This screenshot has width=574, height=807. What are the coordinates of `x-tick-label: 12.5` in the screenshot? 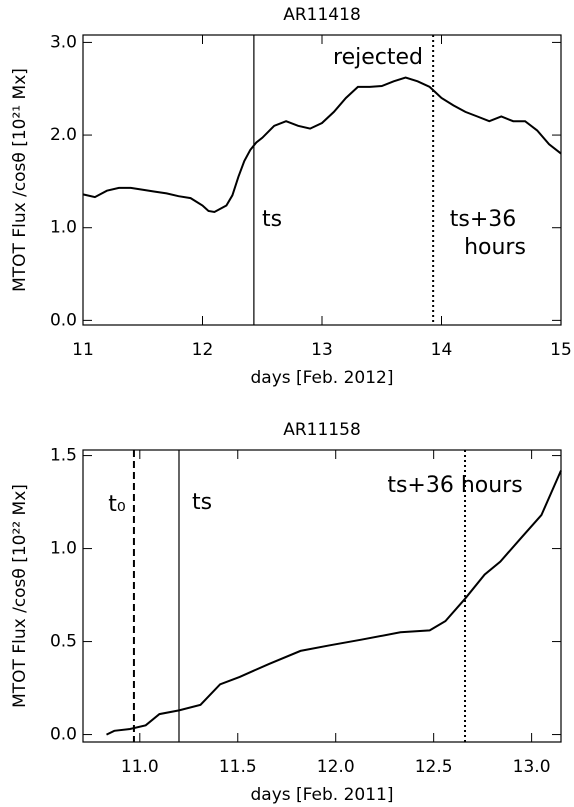 It's located at (434, 767).